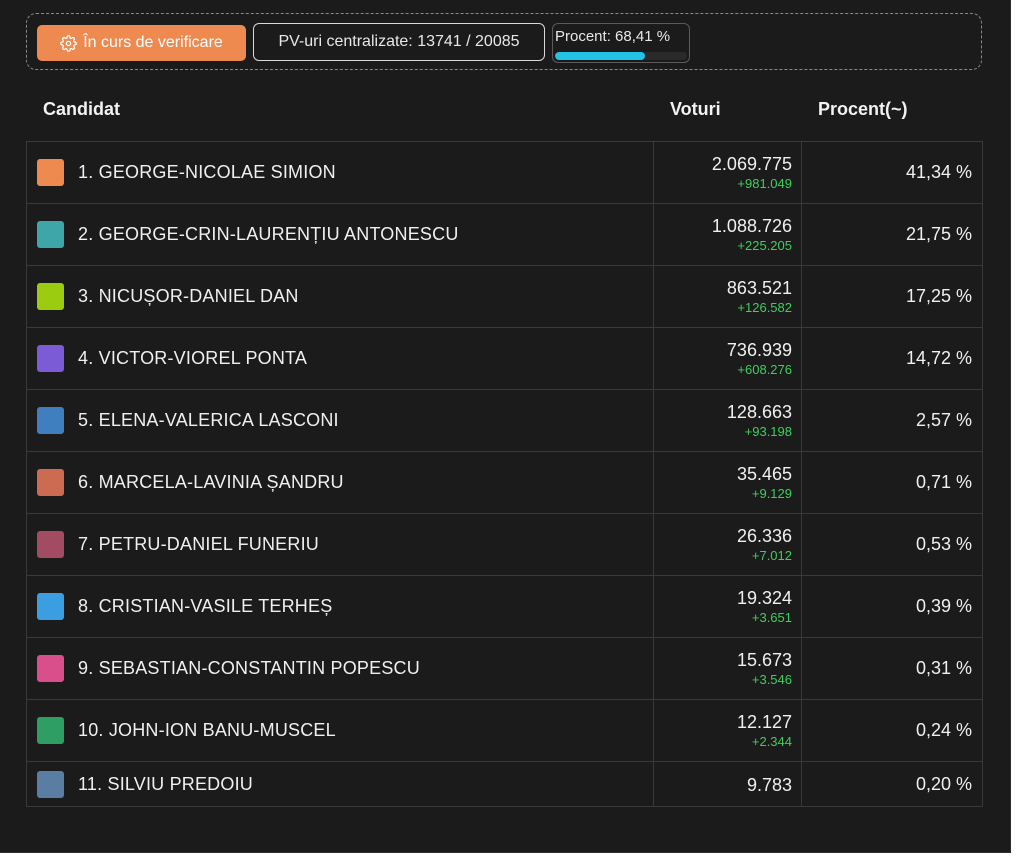 The height and width of the screenshot is (863, 1024). I want to click on votes-value: 736.939, so click(759, 350).